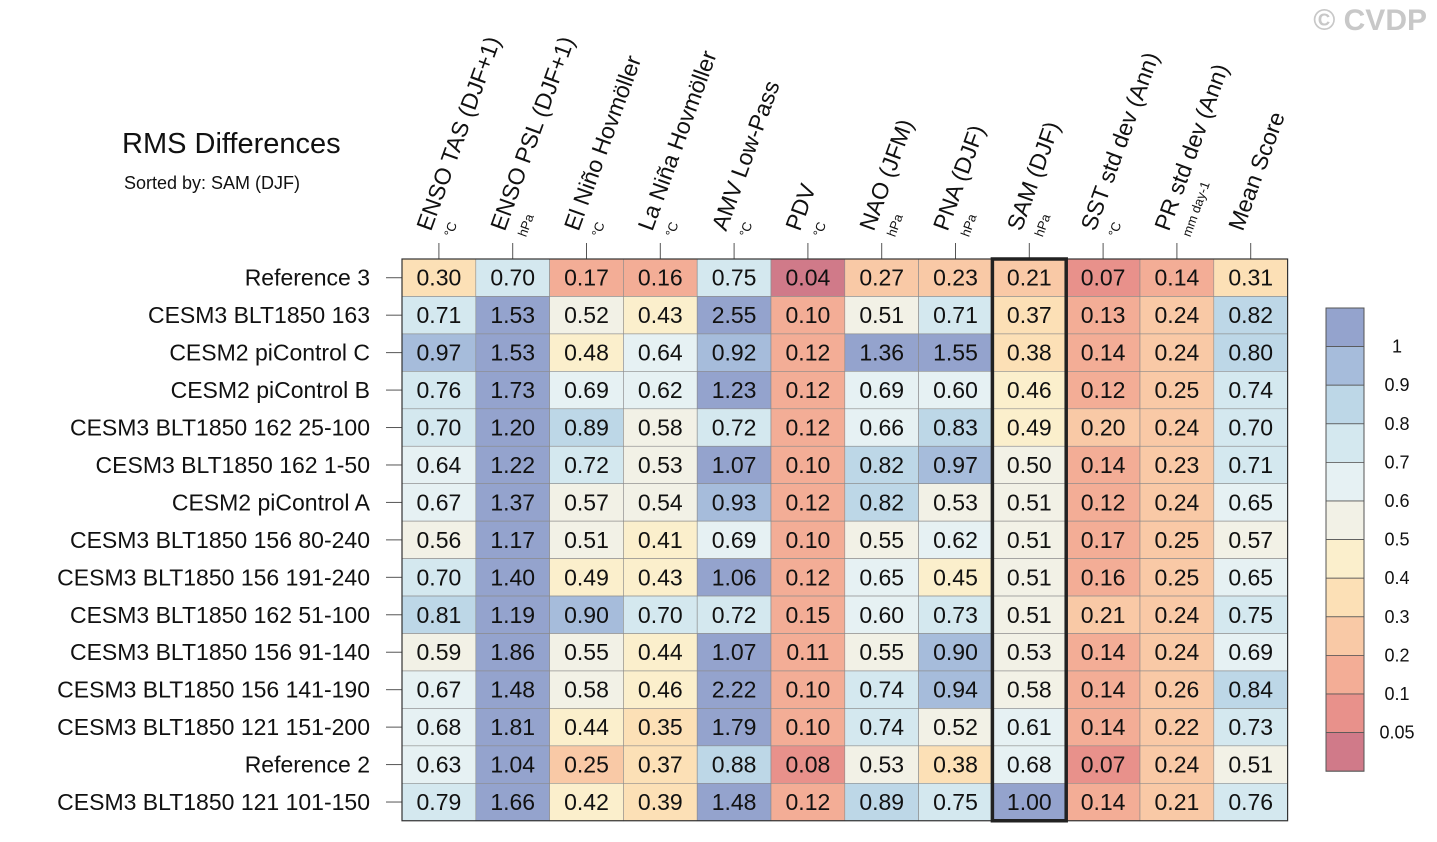 The width and height of the screenshot is (1437, 842). What do you see at coordinates (439, 428) in the screenshot?
I see `cell-value: 0.70` at bounding box center [439, 428].